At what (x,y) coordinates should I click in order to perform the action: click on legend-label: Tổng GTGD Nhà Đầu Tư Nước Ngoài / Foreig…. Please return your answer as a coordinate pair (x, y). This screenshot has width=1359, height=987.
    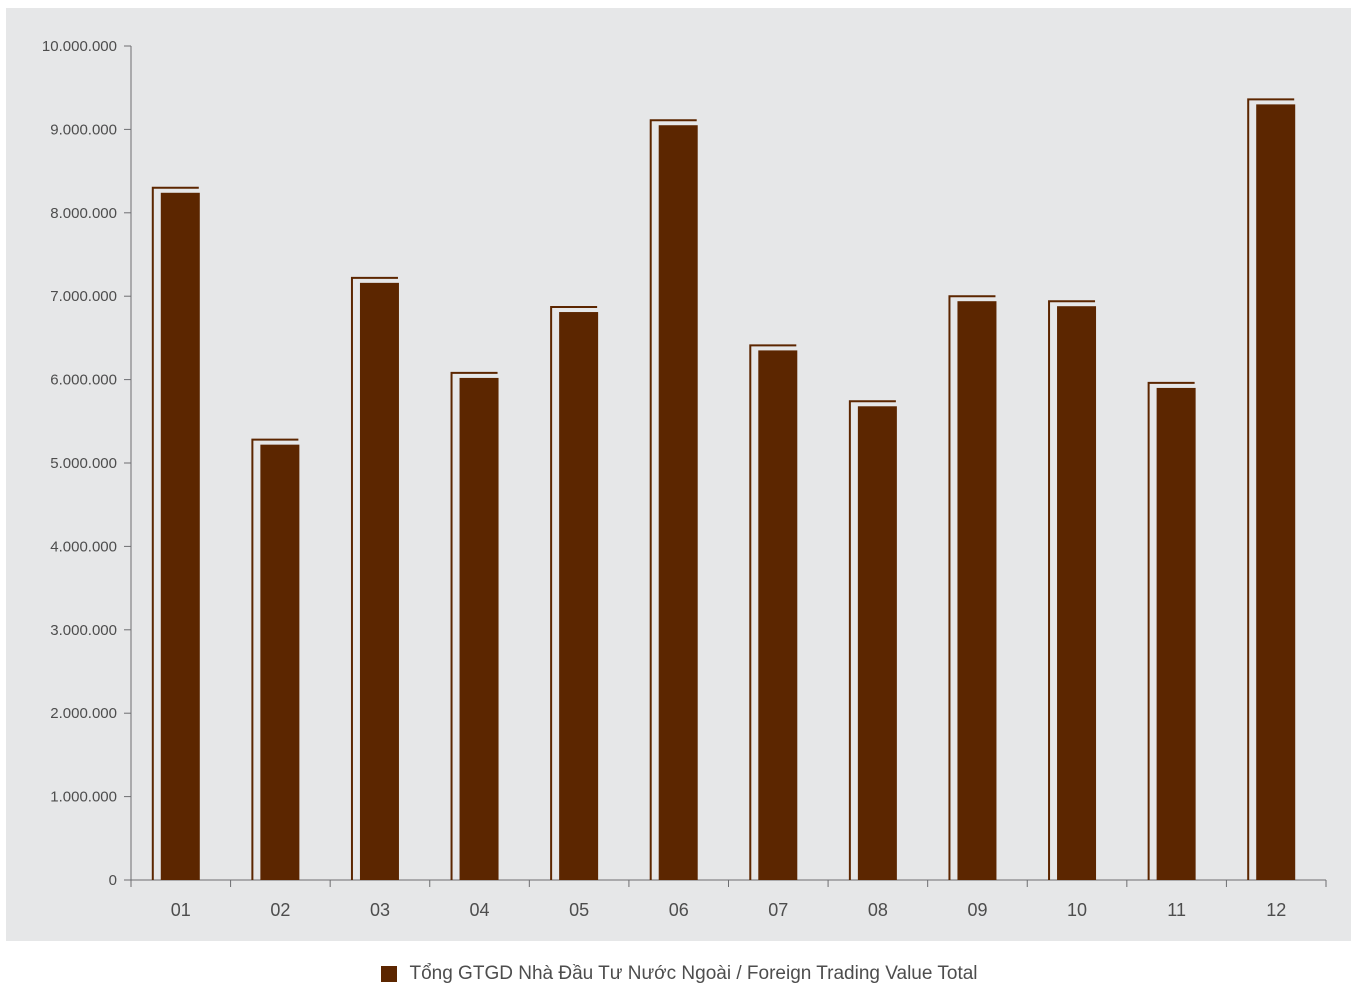
    Looking at the image, I should click on (693, 973).